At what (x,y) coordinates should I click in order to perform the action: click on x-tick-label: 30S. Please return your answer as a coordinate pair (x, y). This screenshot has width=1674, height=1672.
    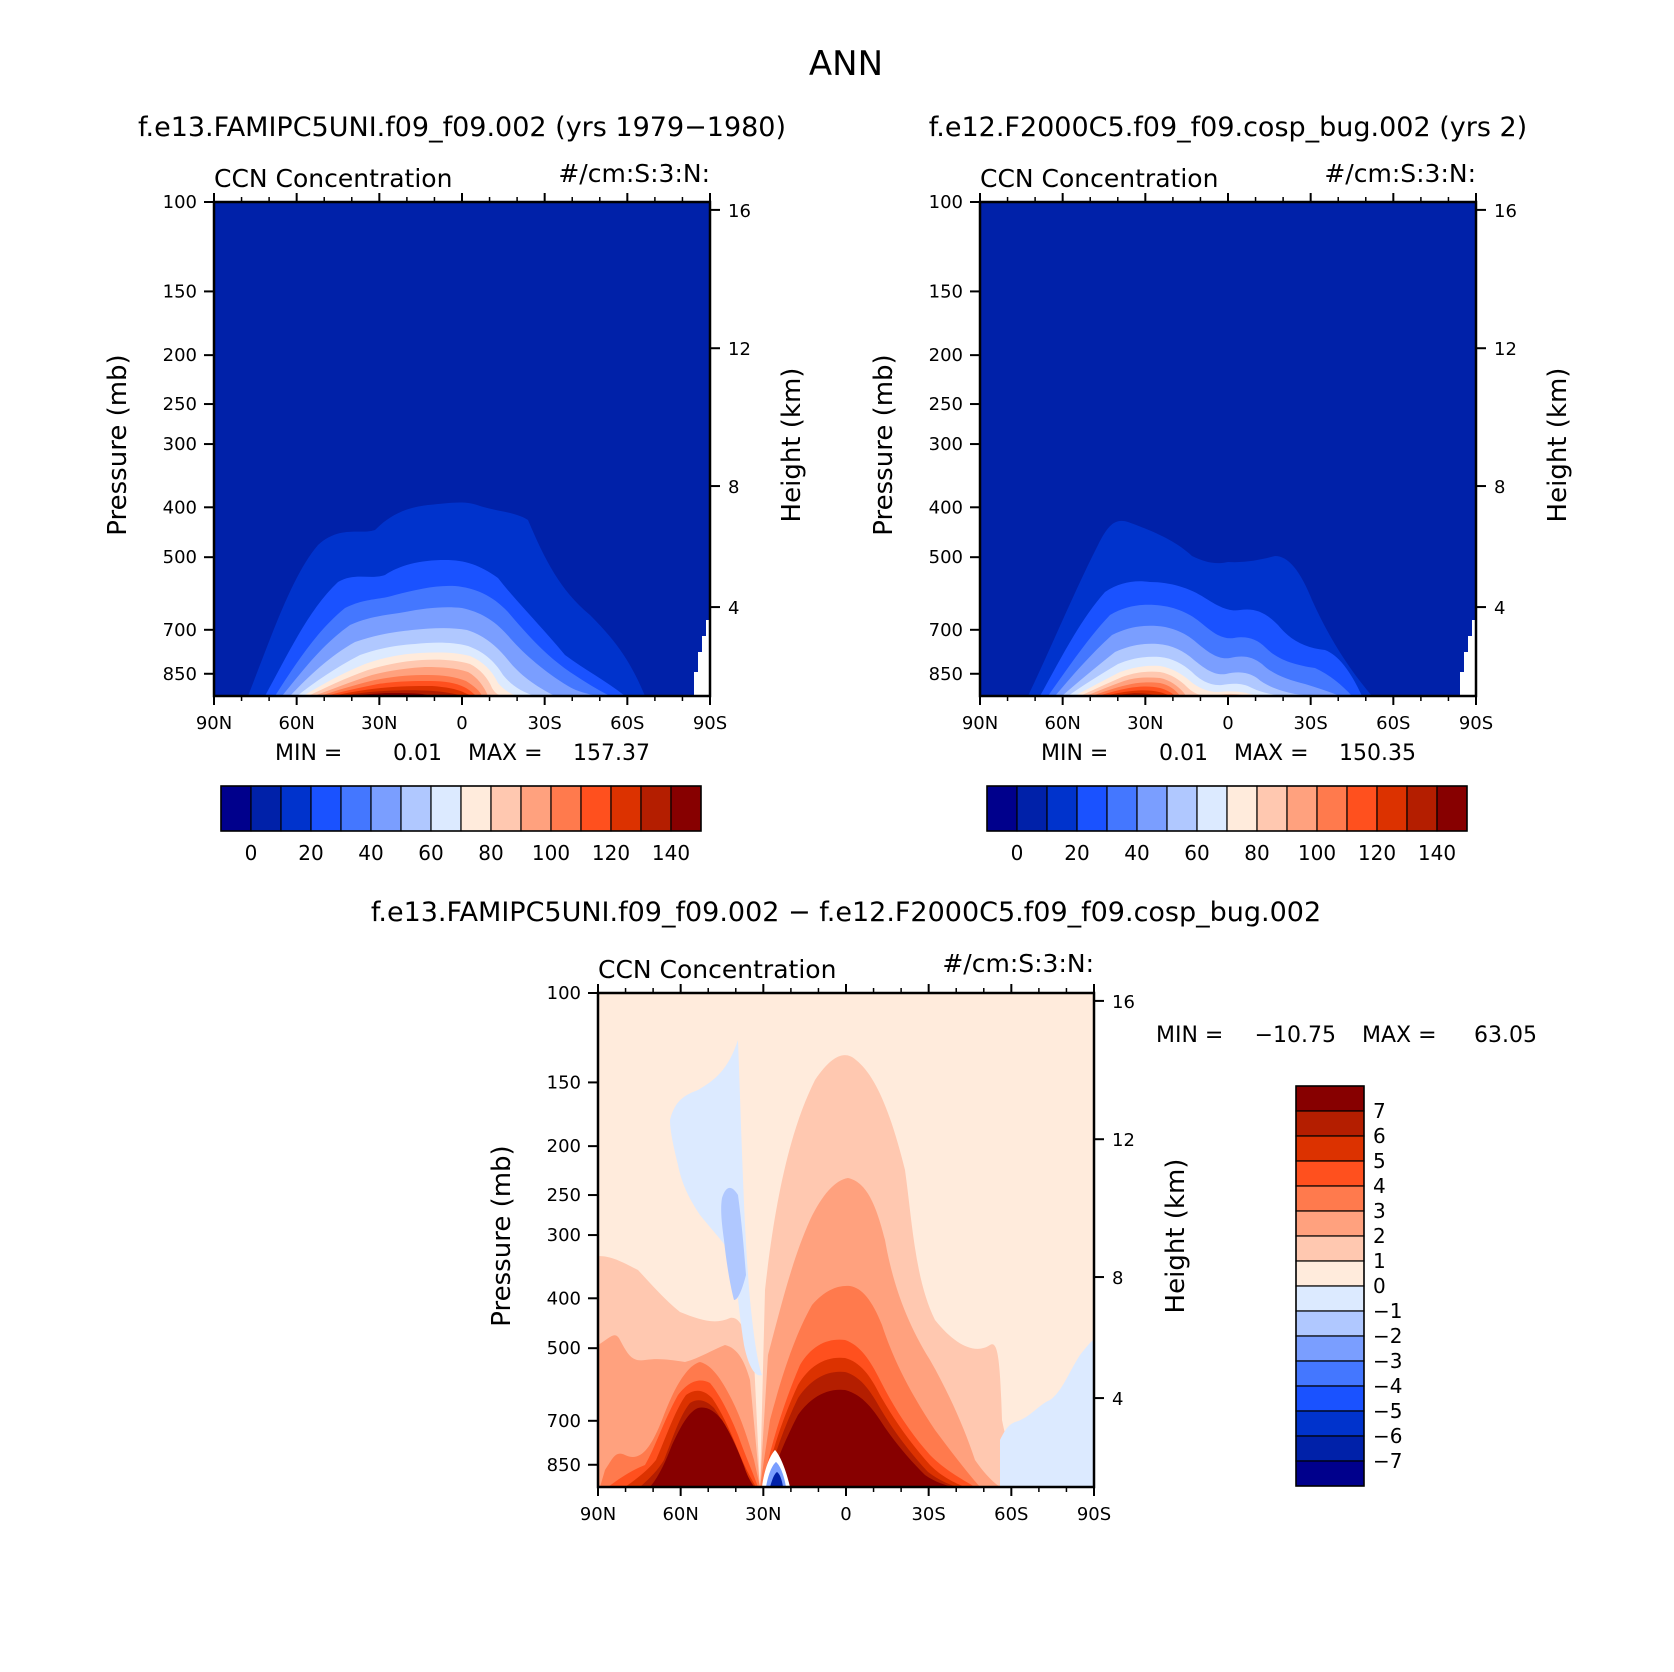
    Looking at the image, I should click on (544, 723).